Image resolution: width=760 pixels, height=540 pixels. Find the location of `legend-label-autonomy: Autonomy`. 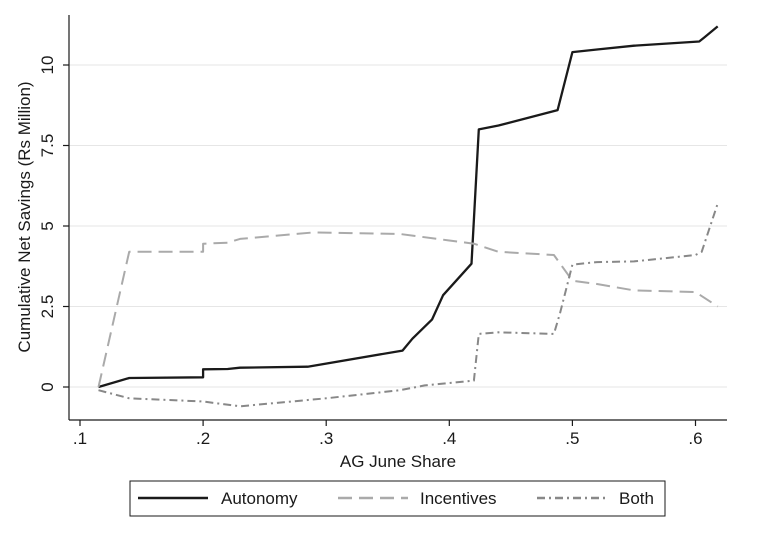

legend-label-autonomy: Autonomy is located at coordinates (259, 498).